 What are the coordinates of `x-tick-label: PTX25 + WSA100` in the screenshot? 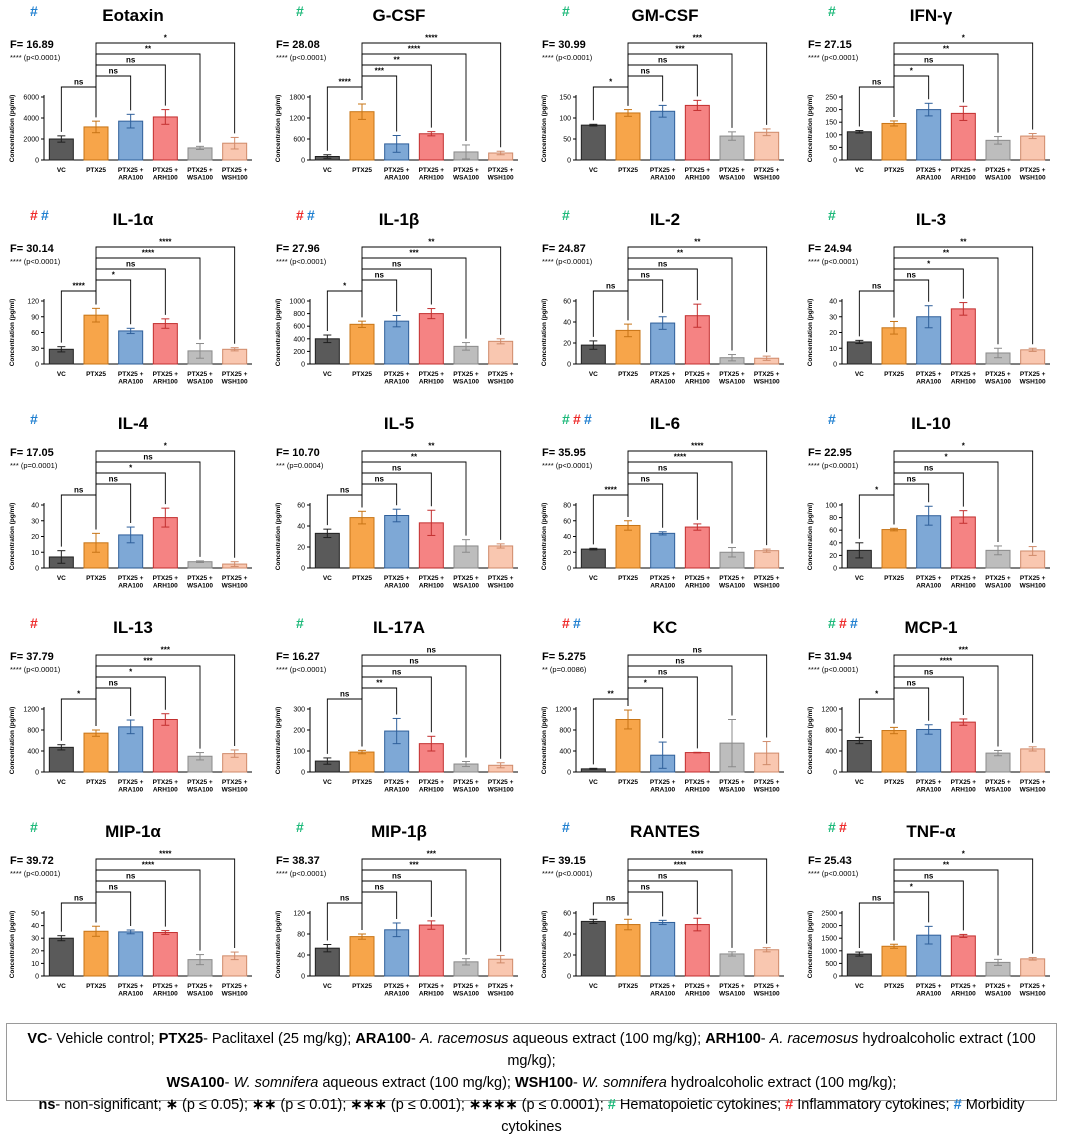 It's located at (998, 582).